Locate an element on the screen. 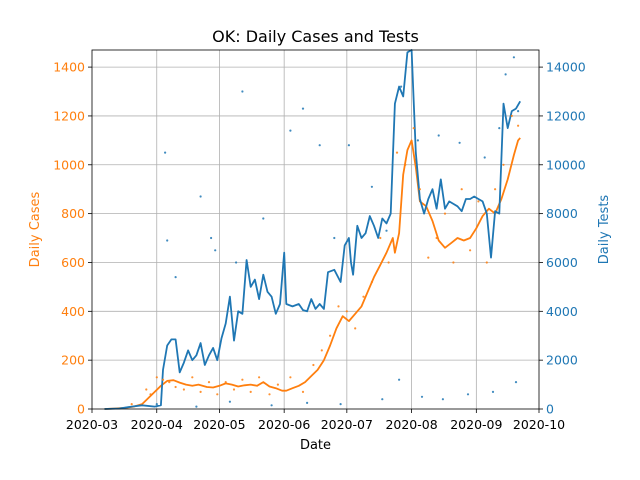 Image resolution: width=640 pixels, height=480 pixels. y-right-tick-label: 0 is located at coordinates (550, 409).